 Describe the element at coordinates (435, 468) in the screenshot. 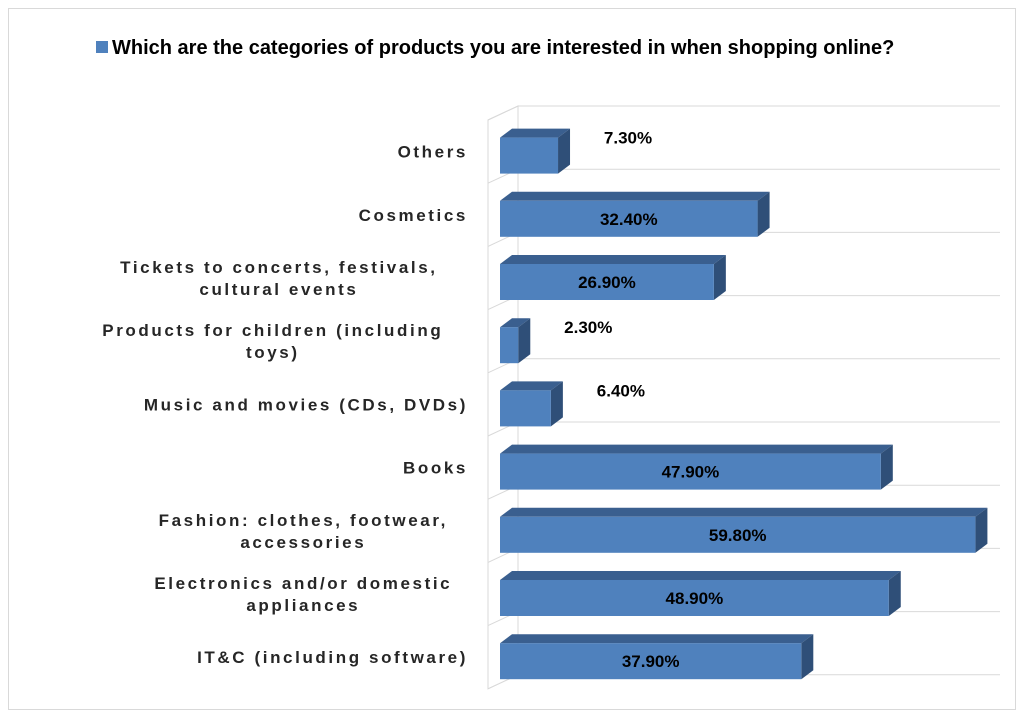

I see `category-label: Books` at that location.